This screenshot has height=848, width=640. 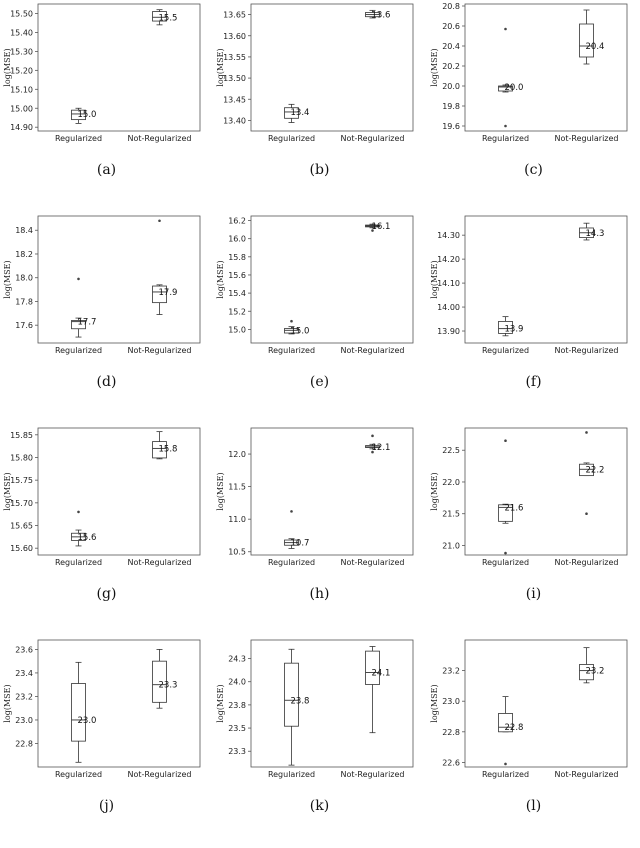 What do you see at coordinates (24, 301) in the screenshot?
I see `y-tick-label: 17.8` at bounding box center [24, 301].